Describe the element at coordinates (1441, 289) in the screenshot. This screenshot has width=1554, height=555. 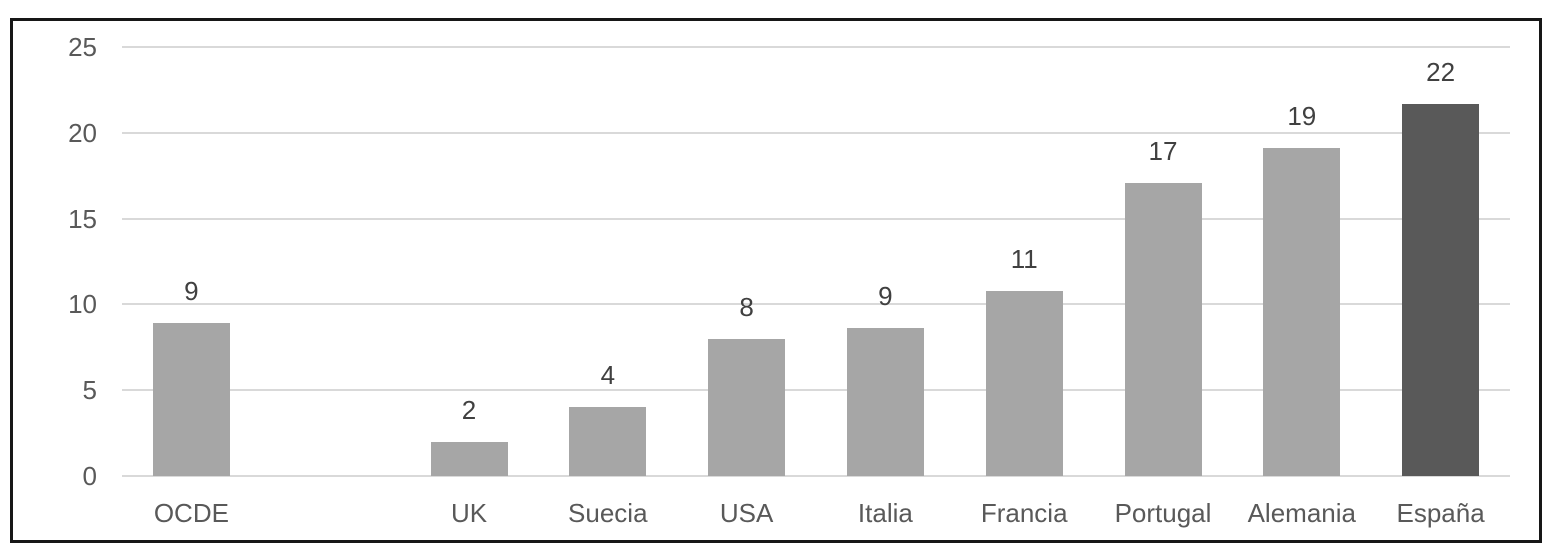
I see `bar-espana` at that location.